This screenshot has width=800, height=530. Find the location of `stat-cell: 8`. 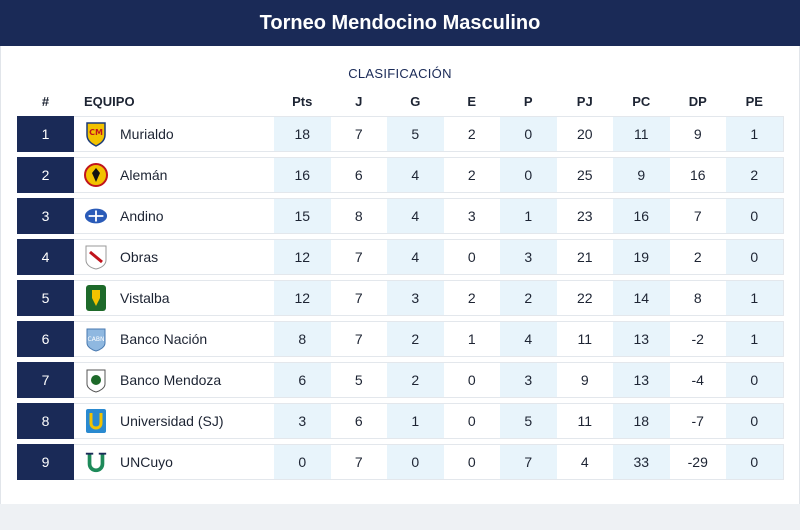

stat-cell: 8 is located at coordinates (697, 298).